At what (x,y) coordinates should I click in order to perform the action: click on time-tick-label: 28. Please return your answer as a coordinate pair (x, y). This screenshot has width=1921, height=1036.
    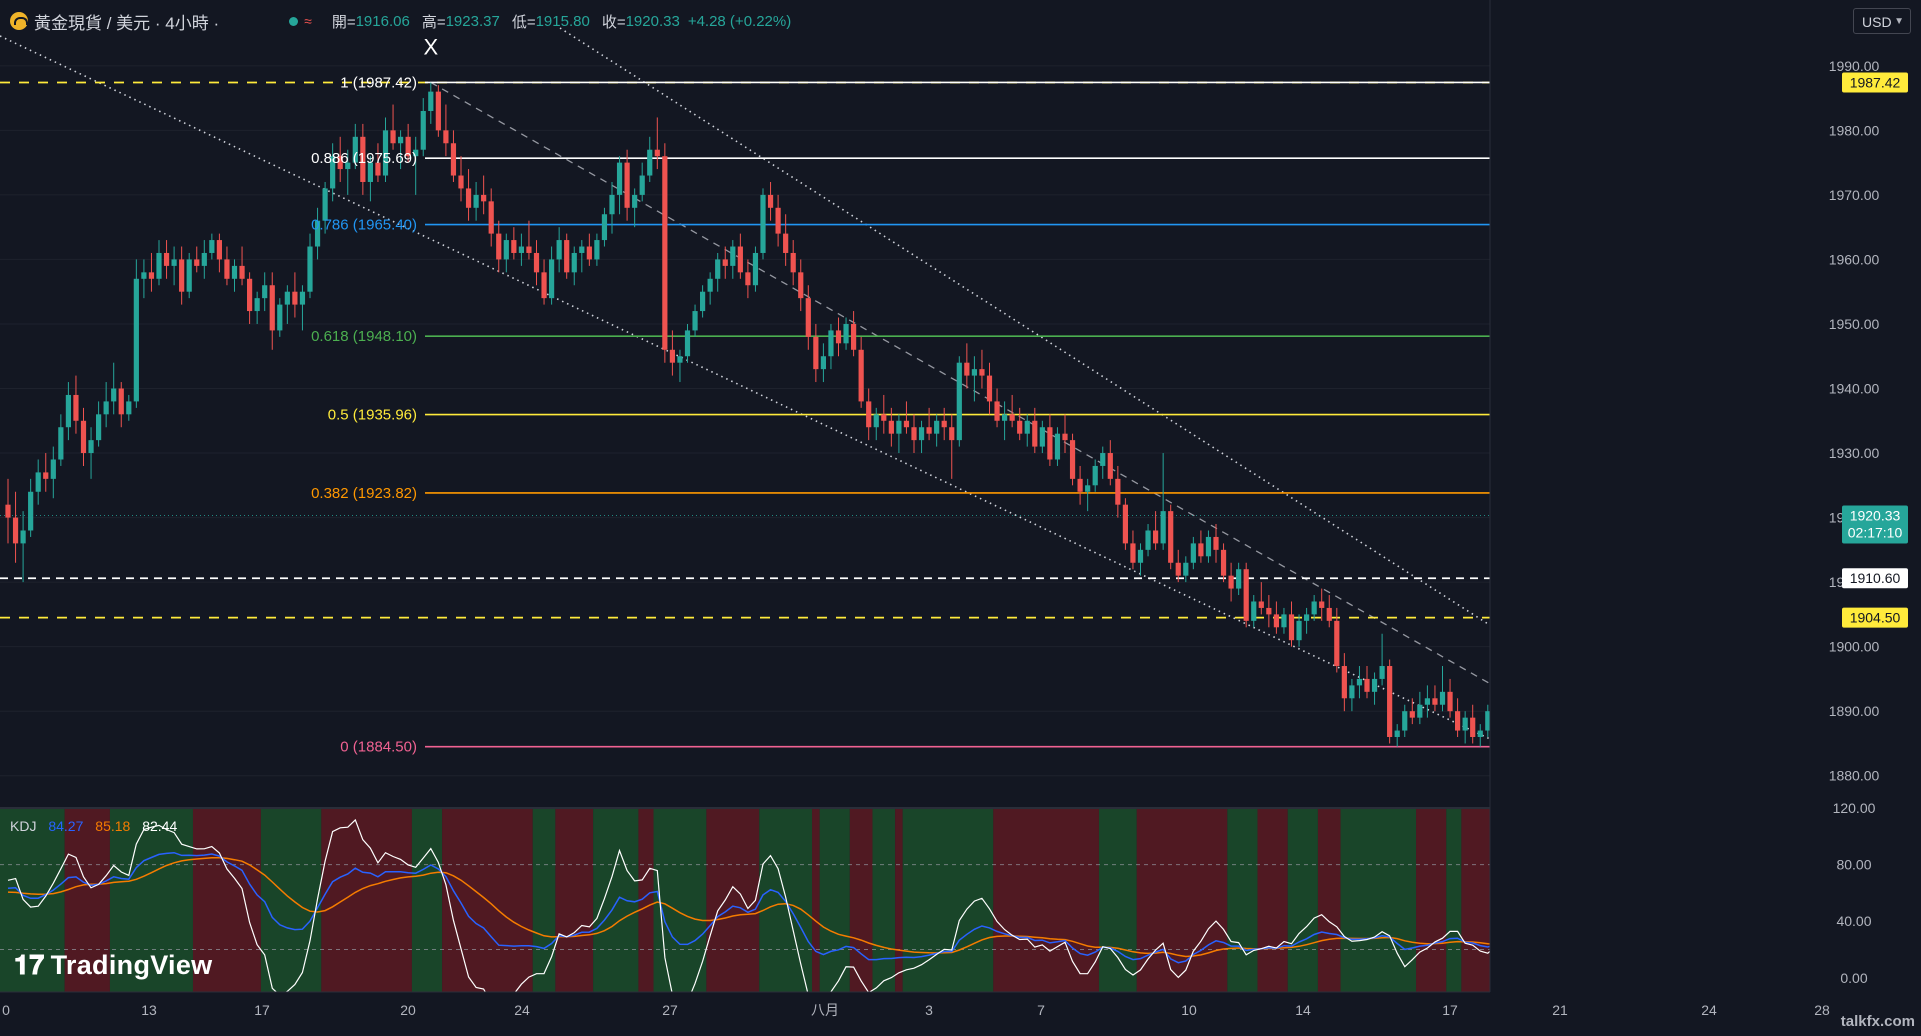
    Looking at the image, I should click on (1822, 1010).